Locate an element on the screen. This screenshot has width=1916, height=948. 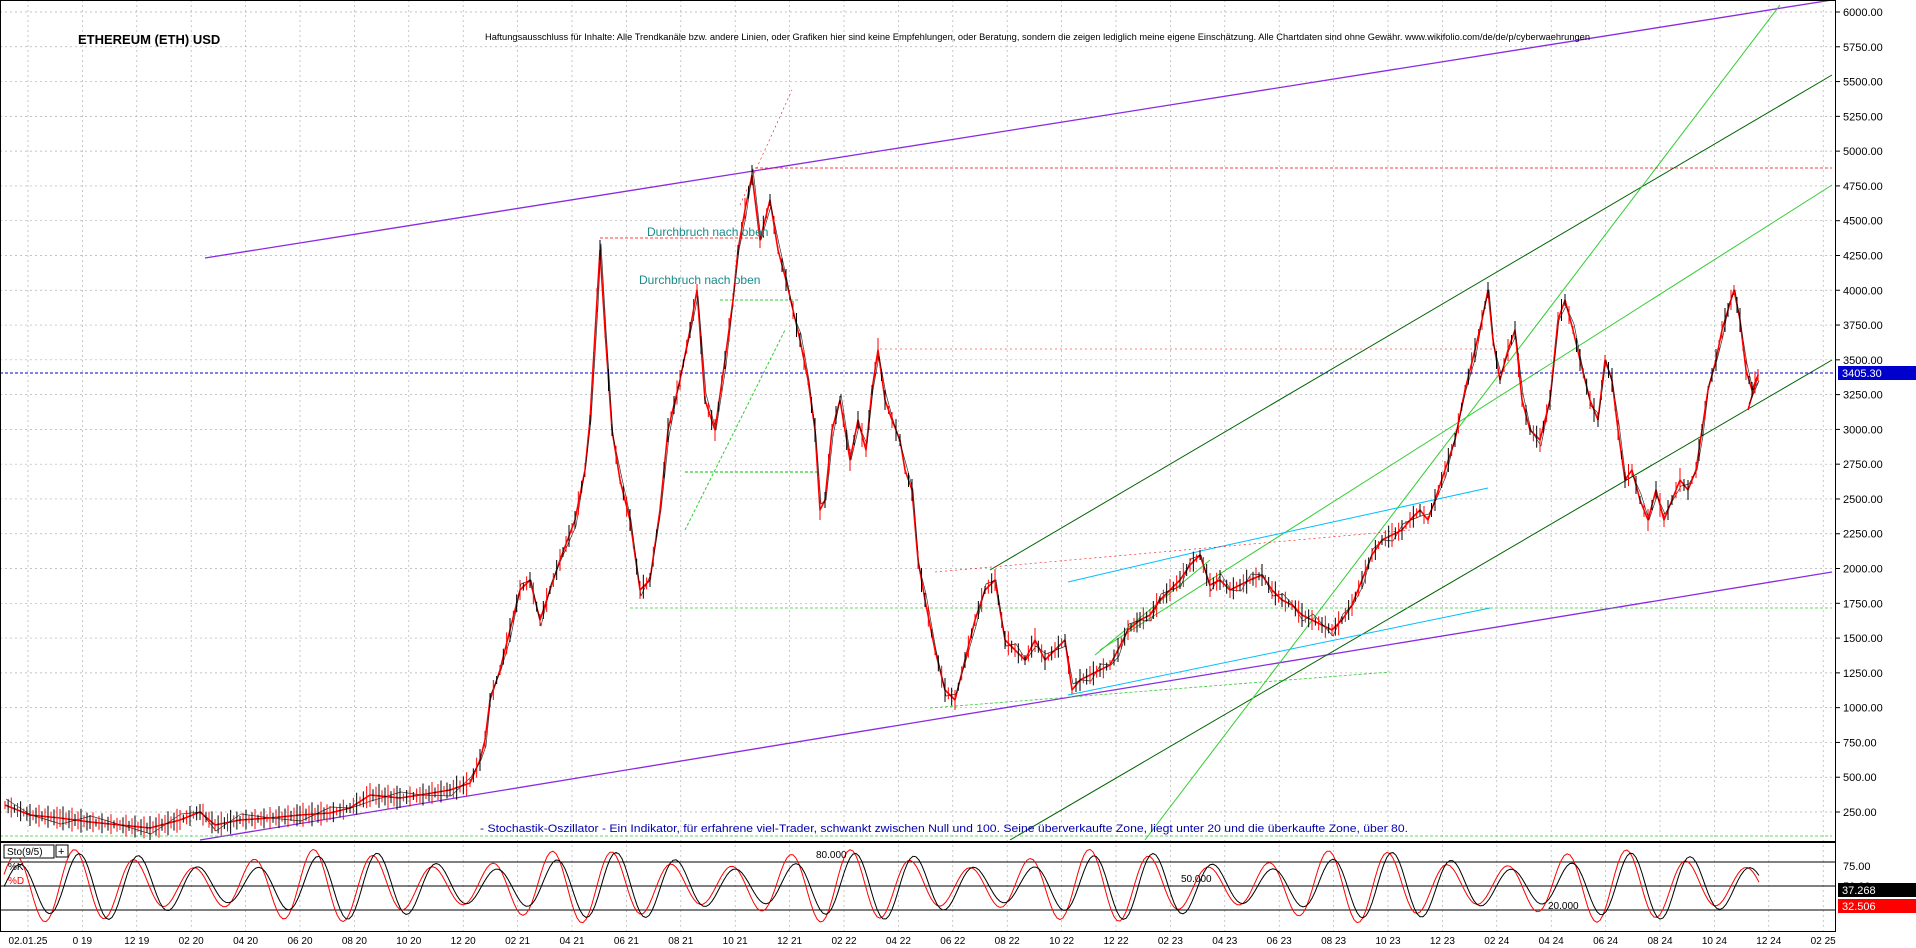
x-tick-label: 04 22 is located at coordinates (898, 941).